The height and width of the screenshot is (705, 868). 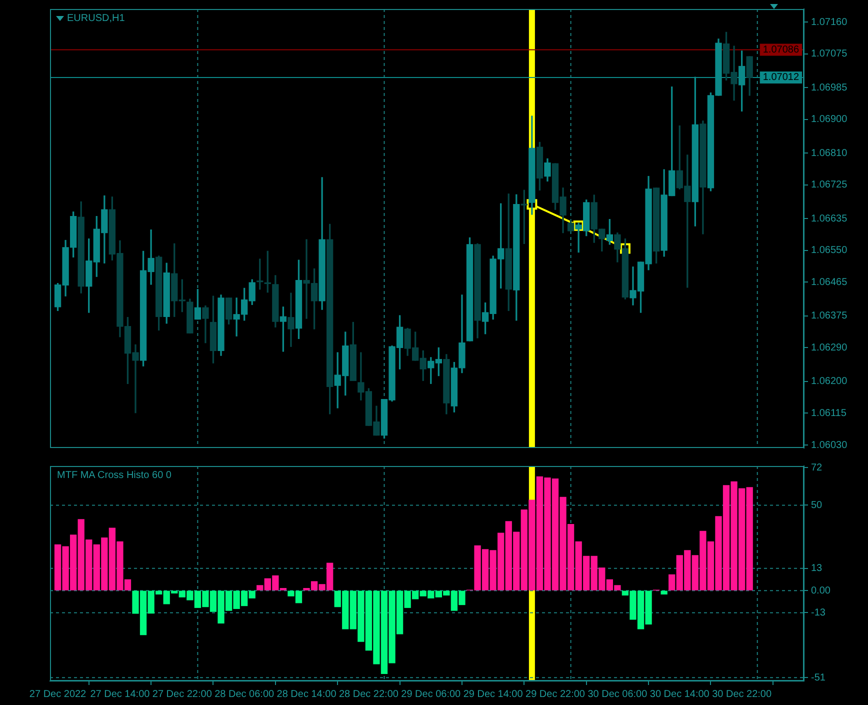 What do you see at coordinates (829, 250) in the screenshot?
I see `y-tick-label: 1.06550` at bounding box center [829, 250].